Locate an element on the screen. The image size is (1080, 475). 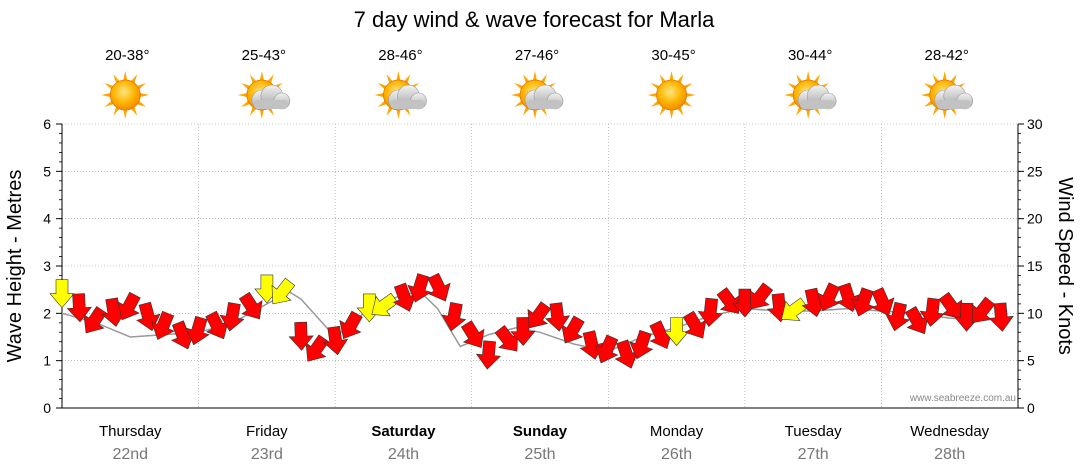
y-right-tick-label: 30 is located at coordinates (1035, 124).